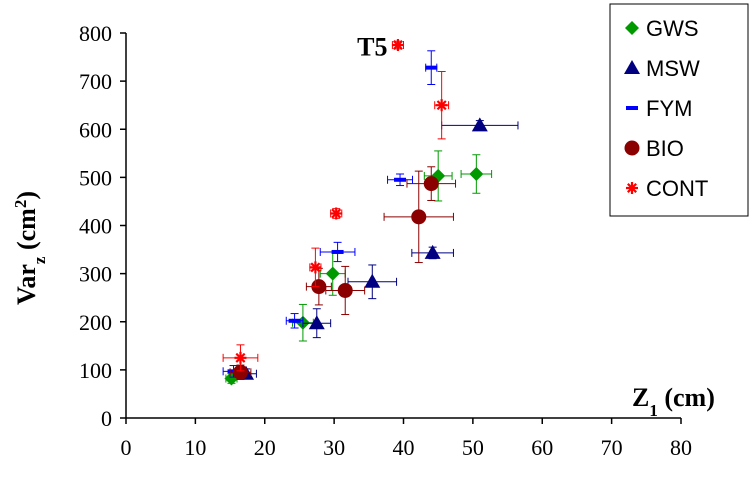 Image resolution: width=755 pixels, height=480 pixels. I want to click on y-tick-label: 800, so click(95, 33).